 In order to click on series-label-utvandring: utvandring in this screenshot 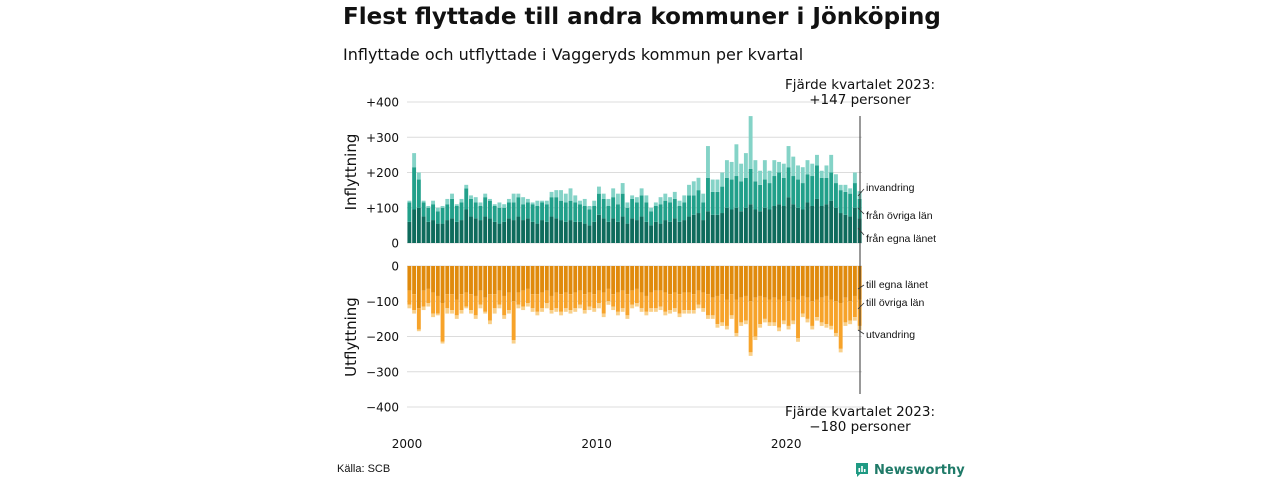, I will do `click(890, 335)`.